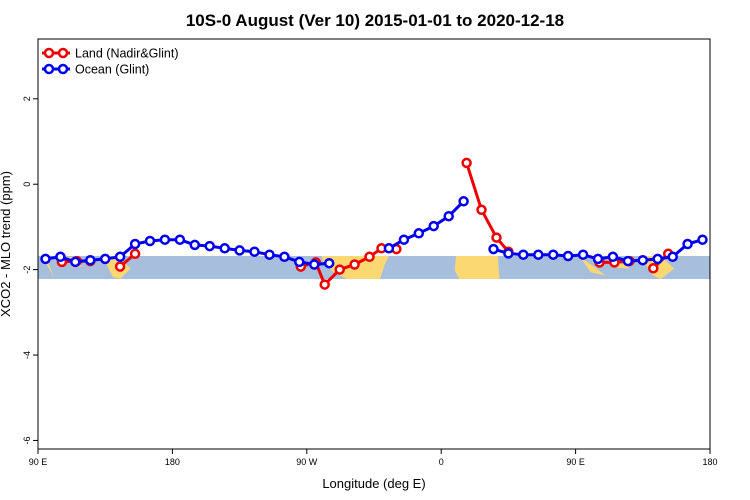 Image resolution: width=750 pixels, height=500 pixels. I want to click on legend-label: Ocean (Glint), so click(112, 70).